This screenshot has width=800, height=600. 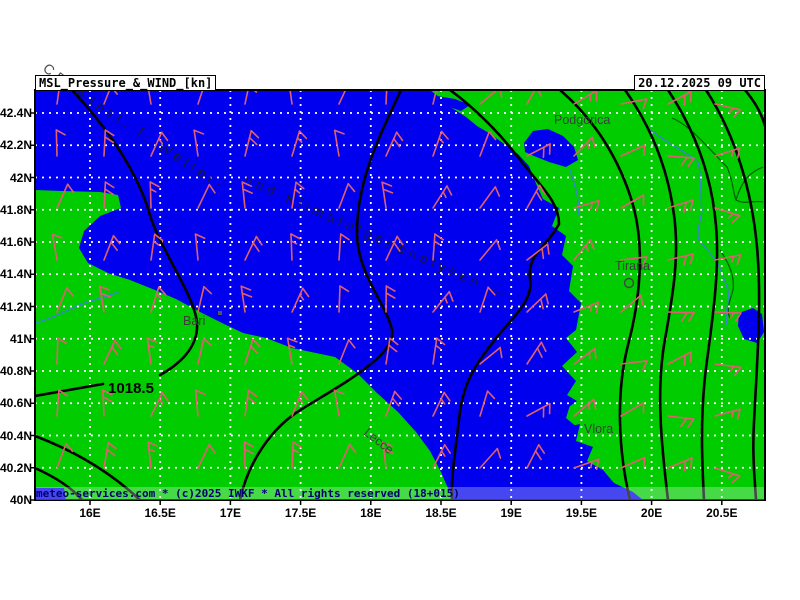 What do you see at coordinates (16, 209) in the screenshot?
I see `lat-label: 41.8N` at bounding box center [16, 209].